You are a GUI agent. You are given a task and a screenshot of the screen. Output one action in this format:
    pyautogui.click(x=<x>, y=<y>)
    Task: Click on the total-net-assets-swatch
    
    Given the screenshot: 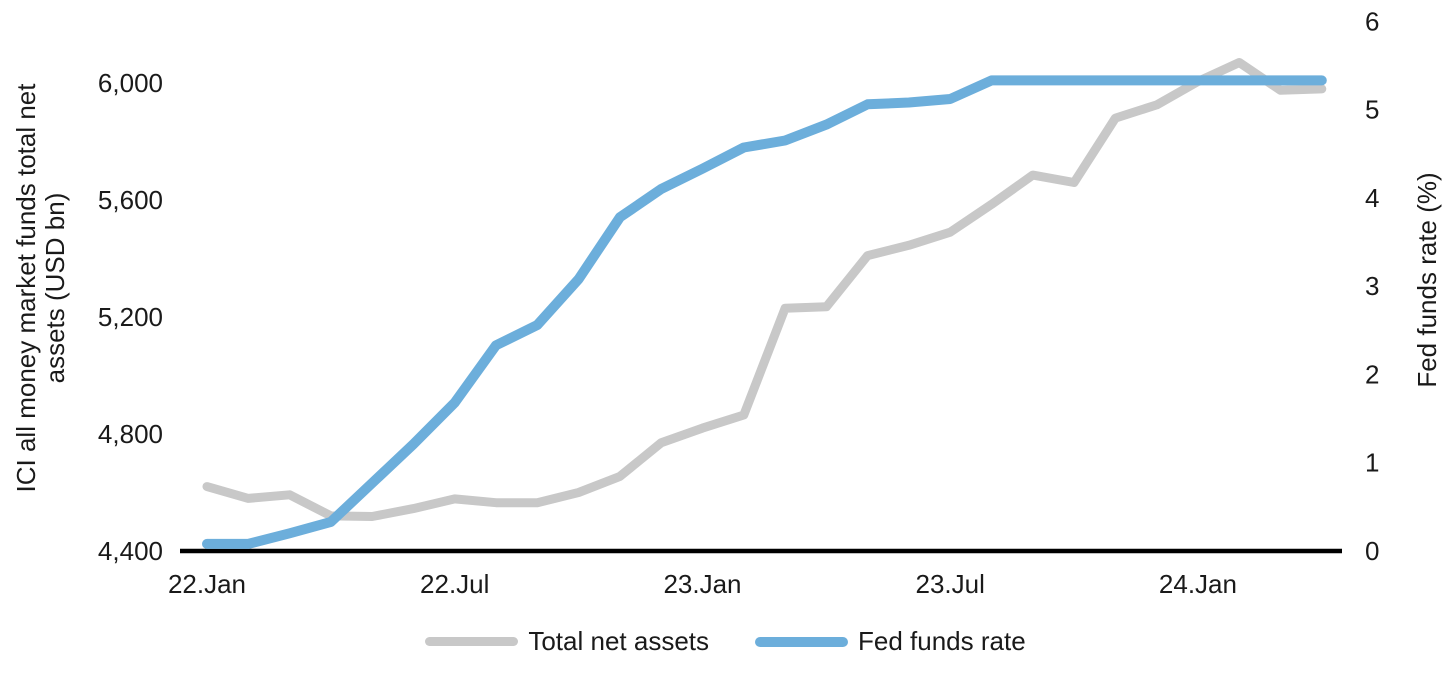 What is the action you would take?
    pyautogui.click(x=472, y=641)
    